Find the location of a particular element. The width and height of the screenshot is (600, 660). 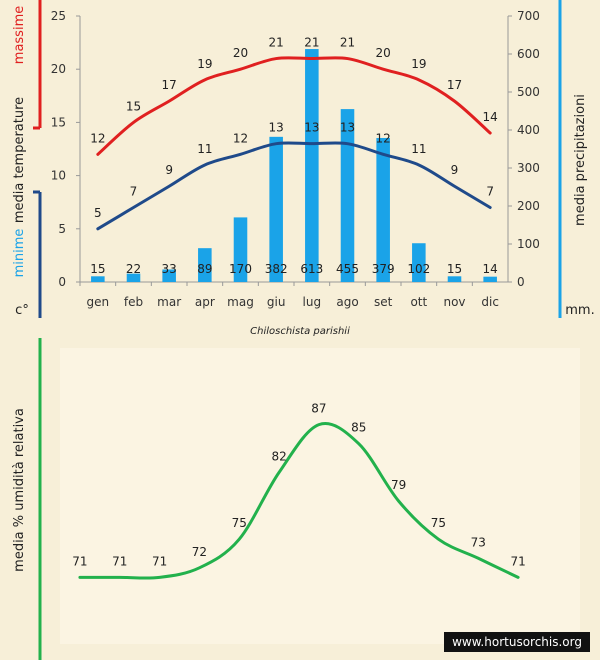

right-axis-title: media precipitazioni is located at coordinates (580, 160).